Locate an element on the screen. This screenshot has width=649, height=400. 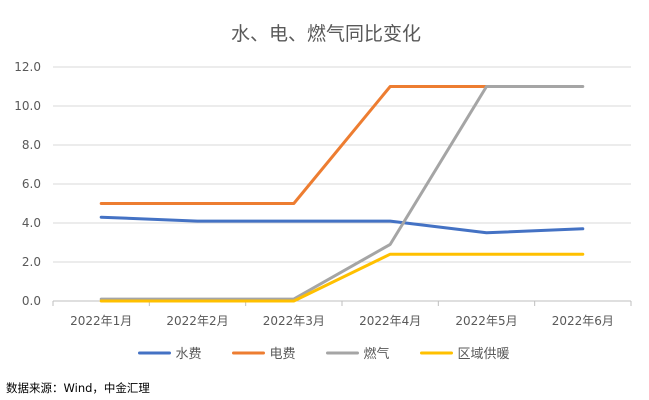
y-tick-label: 0.0 is located at coordinates (31, 301).